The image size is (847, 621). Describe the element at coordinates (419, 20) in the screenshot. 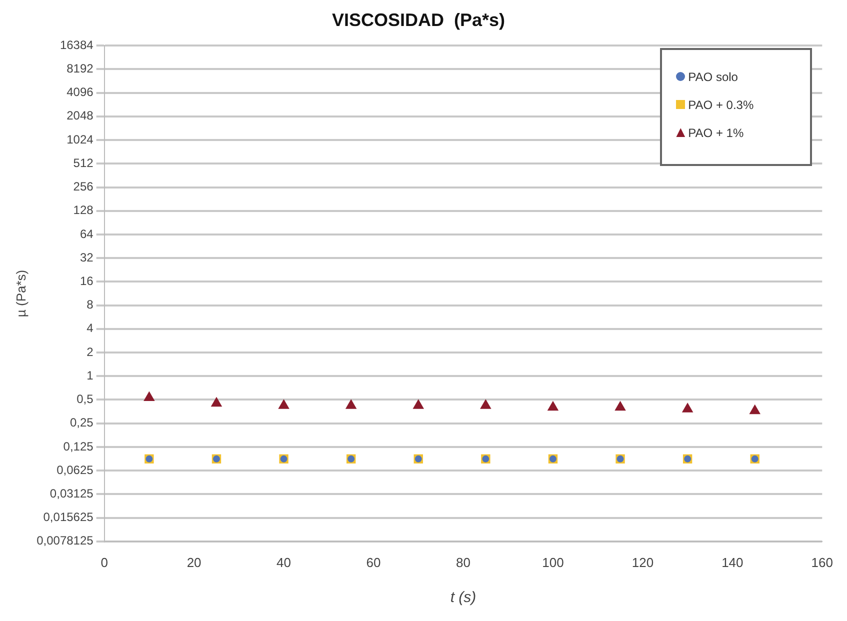

I see `chart-title: VISCOSIDAD (Pa*s)` at that location.